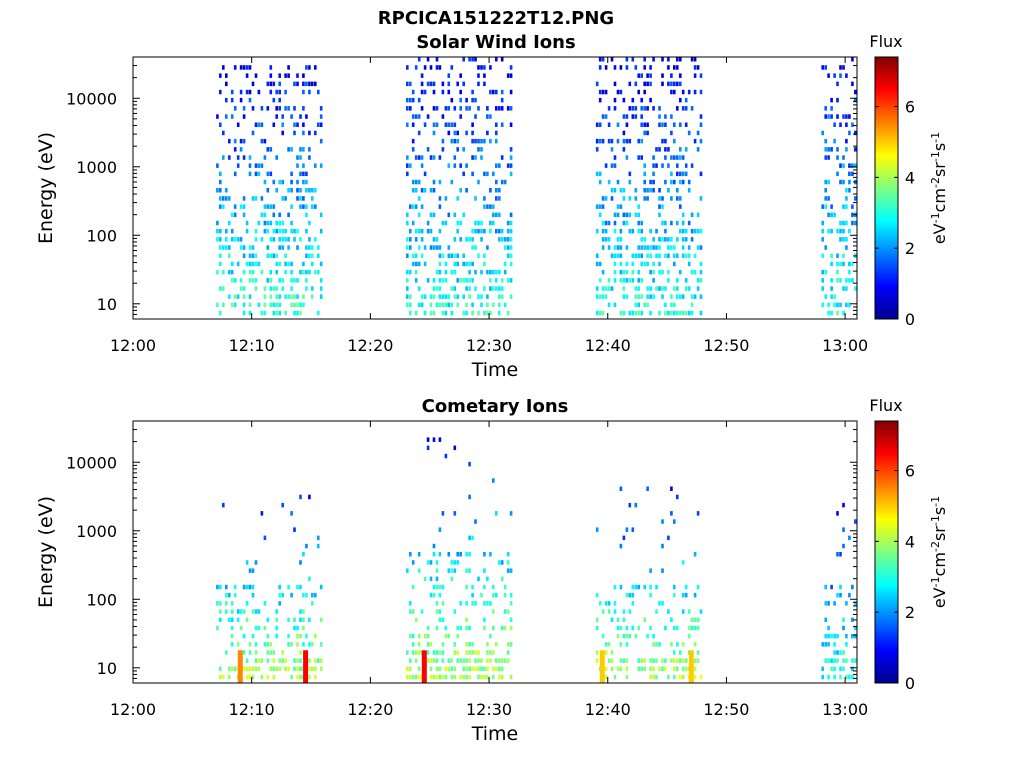 This screenshot has width=1024, height=768. What do you see at coordinates (886, 188) in the screenshot?
I see `colorbar-gradient` at bounding box center [886, 188].